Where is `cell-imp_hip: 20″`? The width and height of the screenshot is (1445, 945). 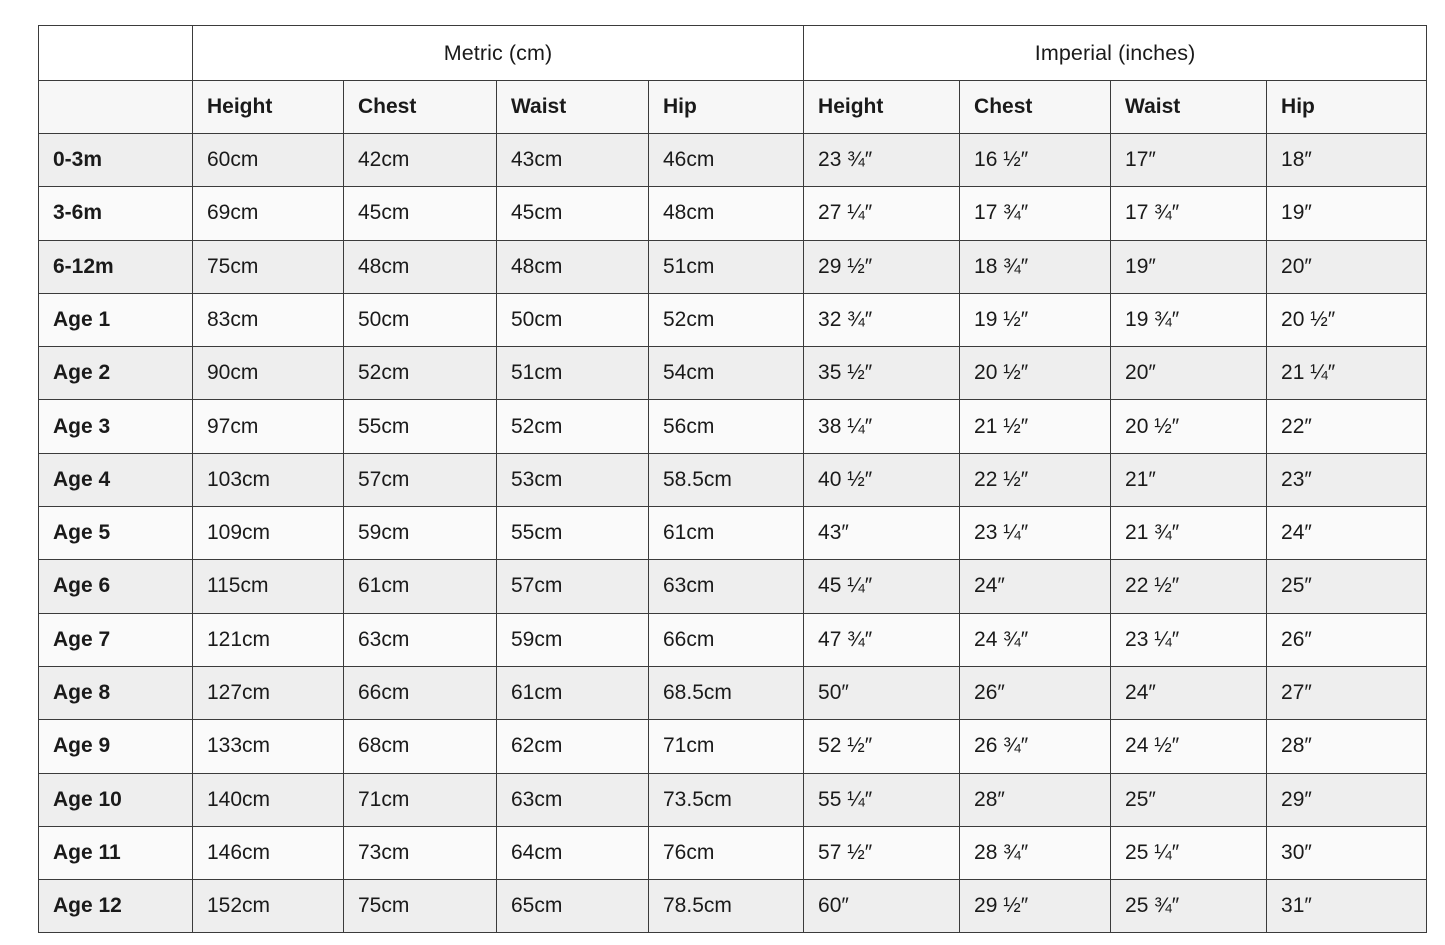
cell-imp_hip: 20″ is located at coordinates (1347, 266).